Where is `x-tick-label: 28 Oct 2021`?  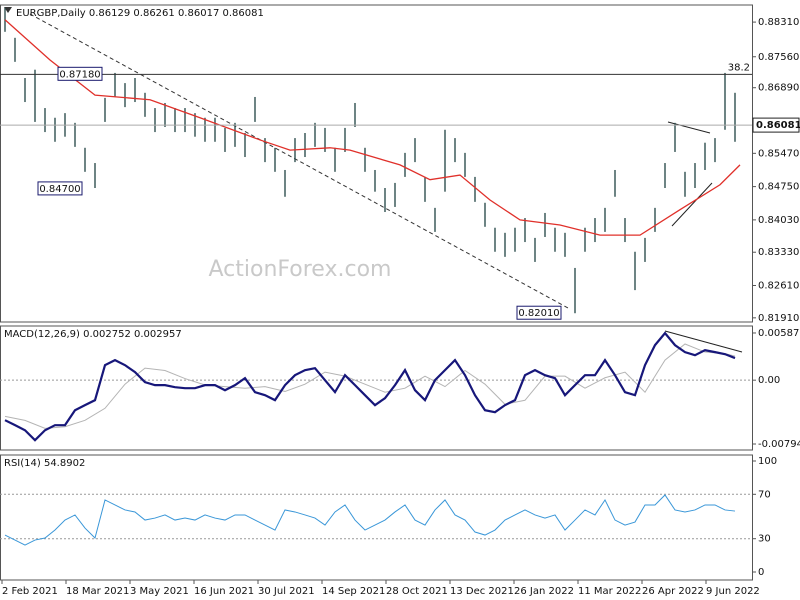 x-tick-label: 28 Oct 2021 is located at coordinates (417, 591).